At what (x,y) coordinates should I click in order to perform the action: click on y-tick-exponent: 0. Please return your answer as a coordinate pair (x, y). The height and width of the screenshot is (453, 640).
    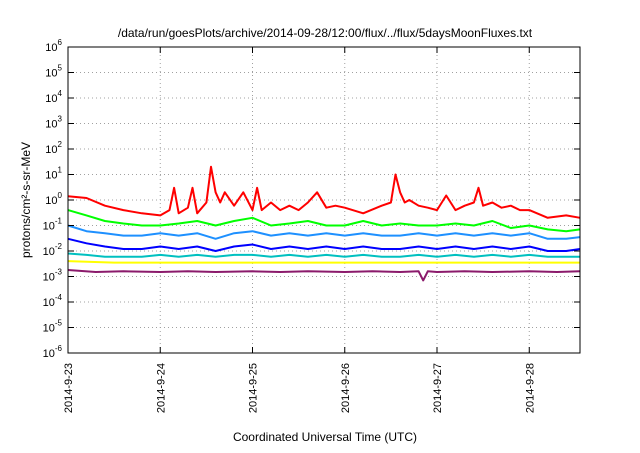
    Looking at the image, I should click on (60, 195).